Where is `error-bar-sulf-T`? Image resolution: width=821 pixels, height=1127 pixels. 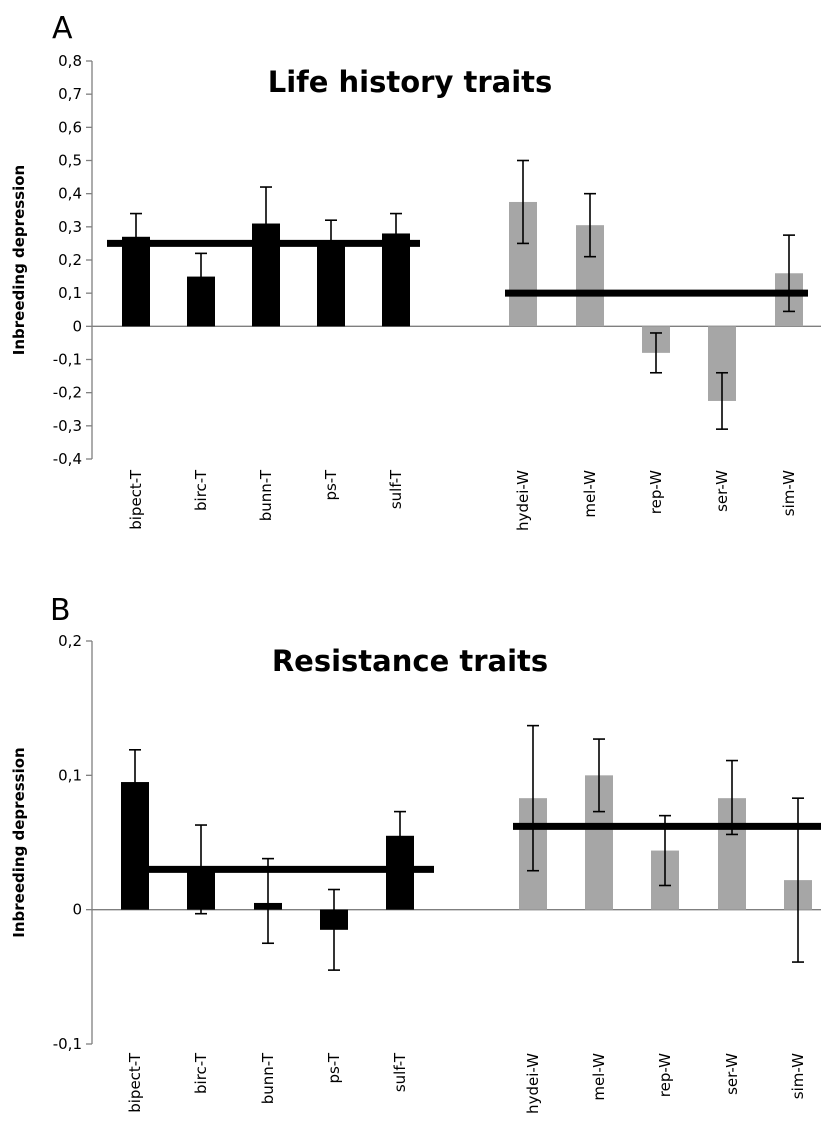 error-bar-sulf-T is located at coordinates (400, 835).